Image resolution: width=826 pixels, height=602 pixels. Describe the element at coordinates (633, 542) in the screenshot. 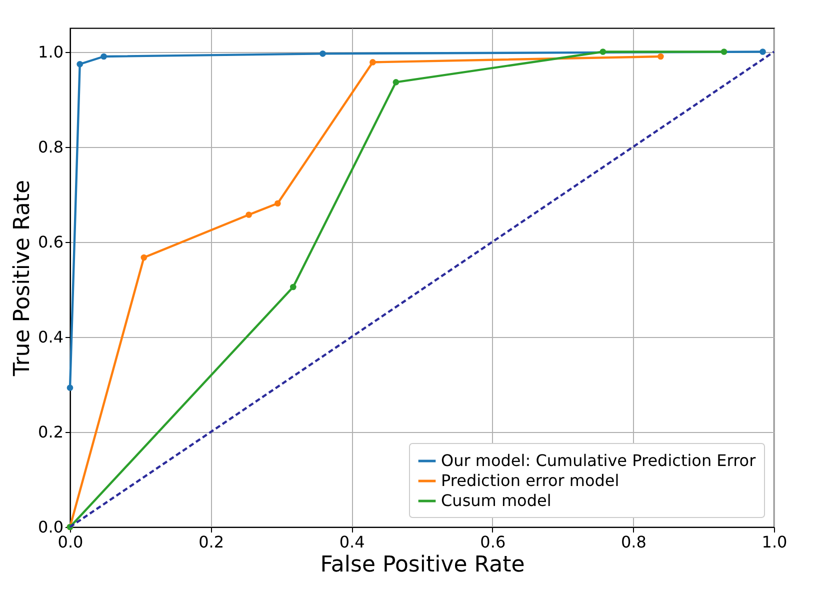

I see `x-tick-label: 0.8` at that location.